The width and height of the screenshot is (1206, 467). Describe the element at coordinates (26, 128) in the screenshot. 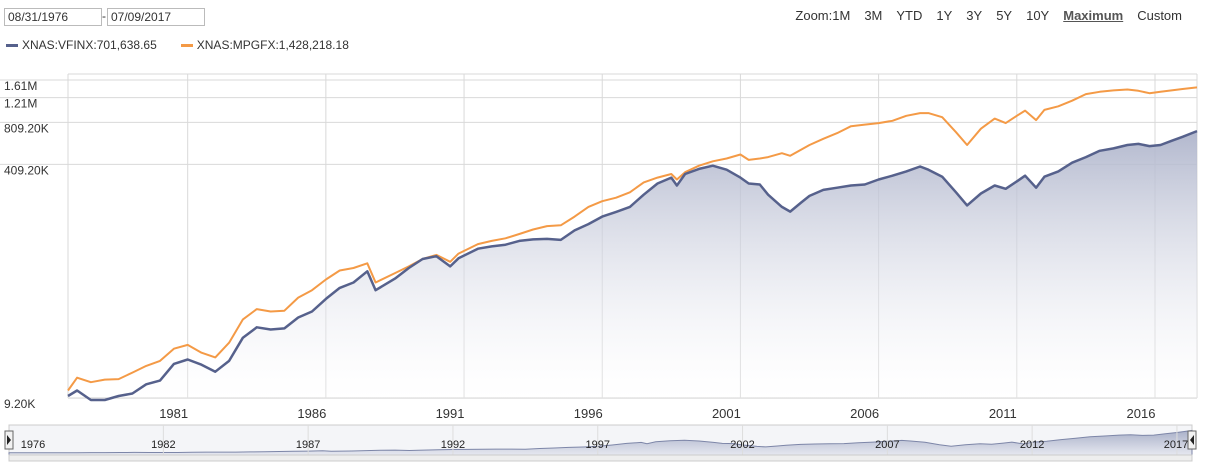

I see `y-tick-label: 809.20K` at that location.